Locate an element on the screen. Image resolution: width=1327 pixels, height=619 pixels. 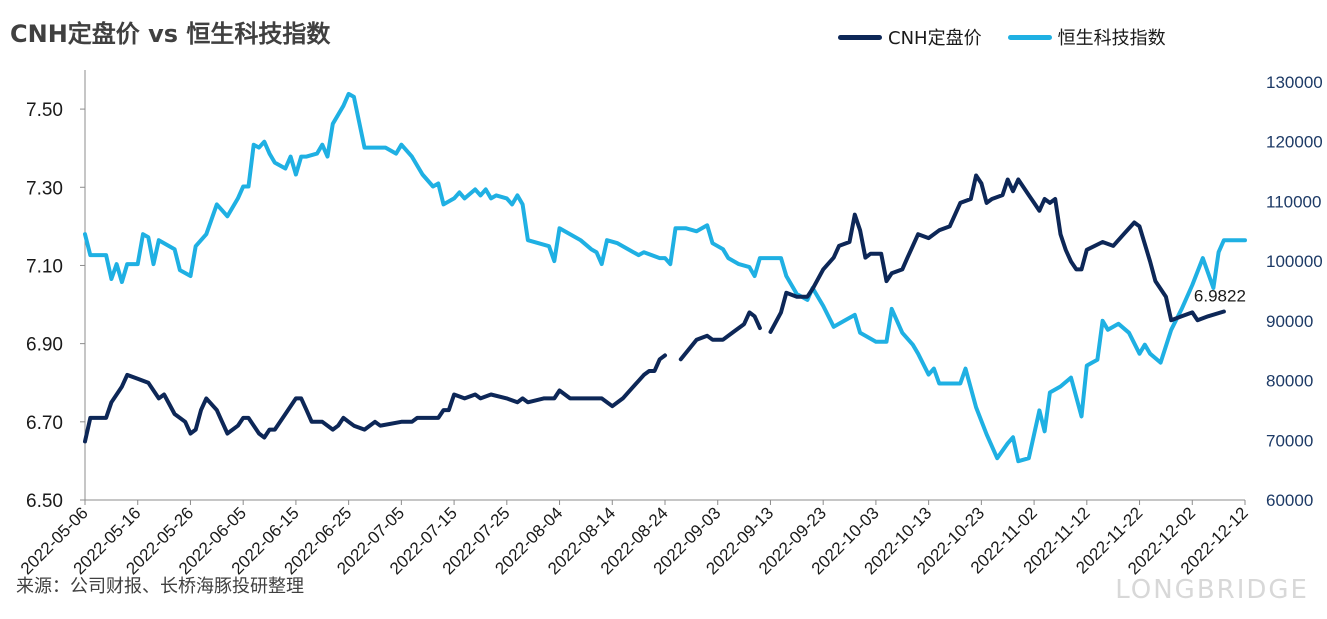
y-left-tick-label: 7.10 is located at coordinates (44, 266).